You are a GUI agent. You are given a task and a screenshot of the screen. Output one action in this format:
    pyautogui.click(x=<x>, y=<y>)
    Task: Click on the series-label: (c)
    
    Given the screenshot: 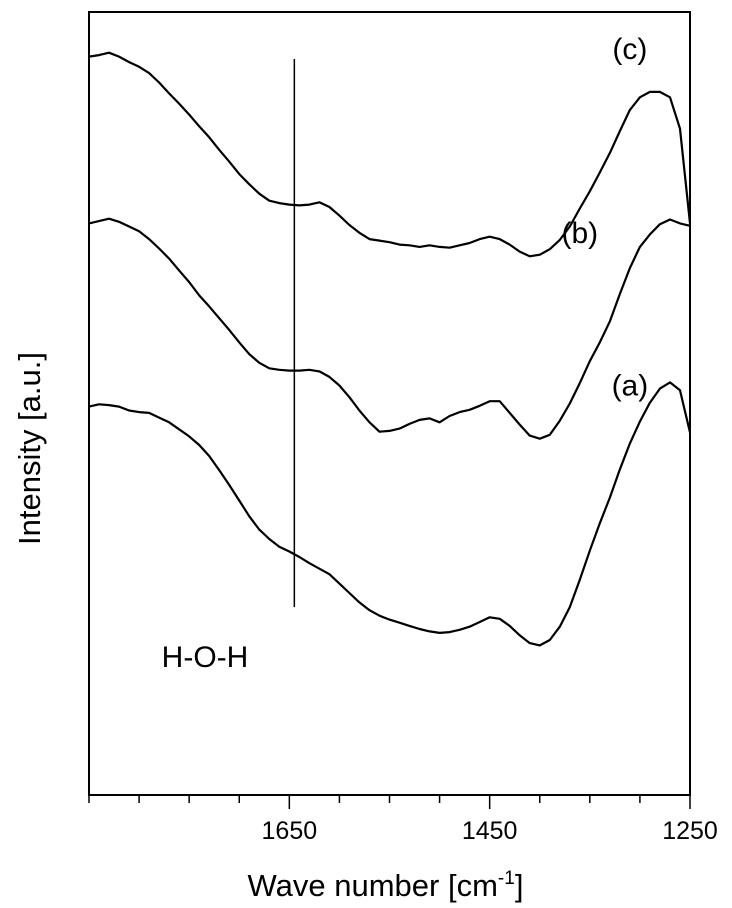 What is the action you would take?
    pyautogui.click(x=629, y=49)
    